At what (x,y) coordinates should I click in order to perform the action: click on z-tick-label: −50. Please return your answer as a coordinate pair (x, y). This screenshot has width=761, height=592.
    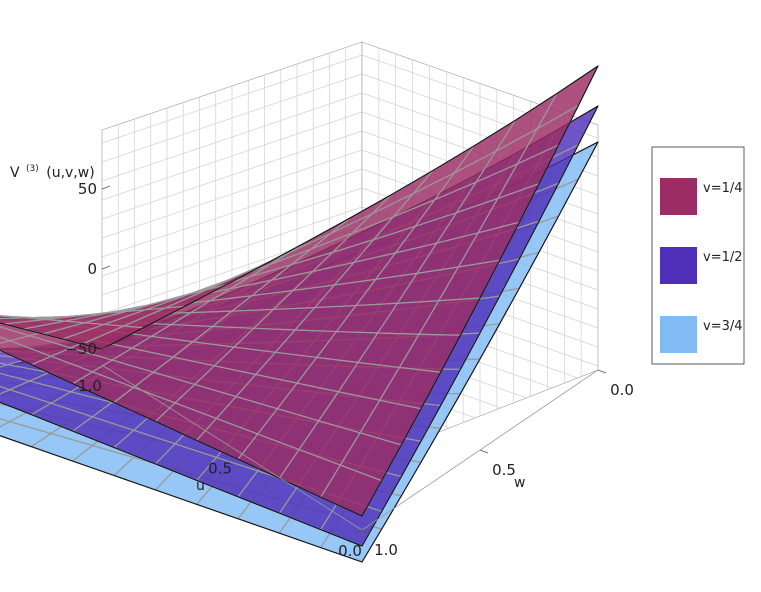
    Looking at the image, I should click on (81, 349).